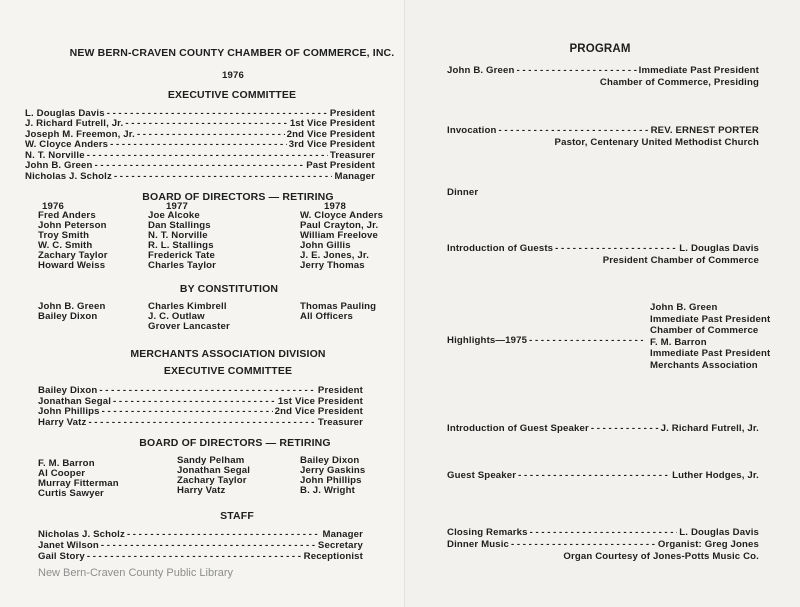  Describe the element at coordinates (74, 123) in the screenshot. I see `entry-name: J. Richard Futrell, Jr.` at that location.